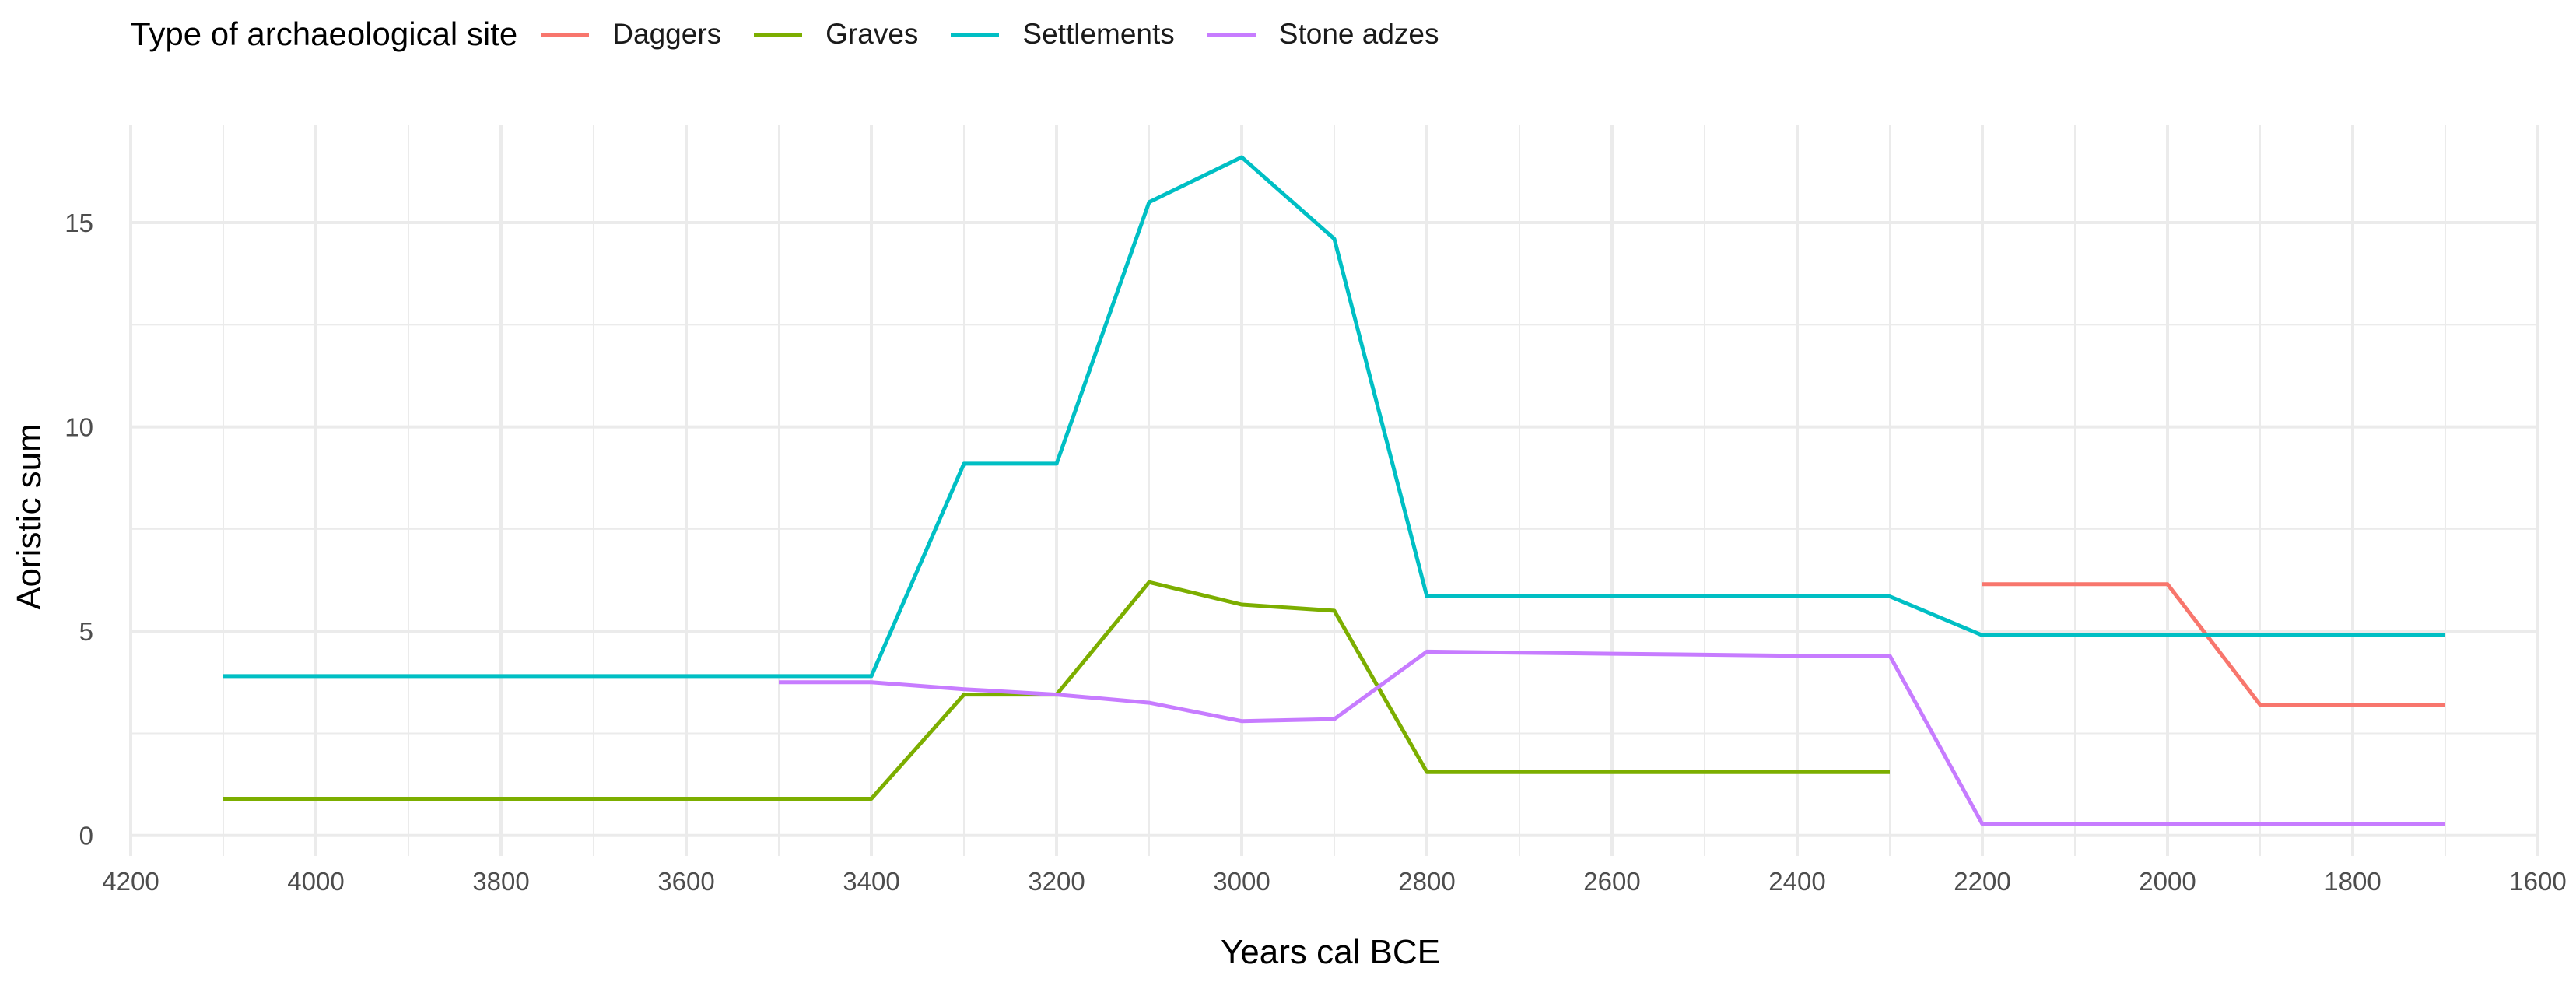 This screenshot has width=2576, height=982. Describe the element at coordinates (872, 34) in the screenshot. I see `legend-label-graves: Graves` at that location.